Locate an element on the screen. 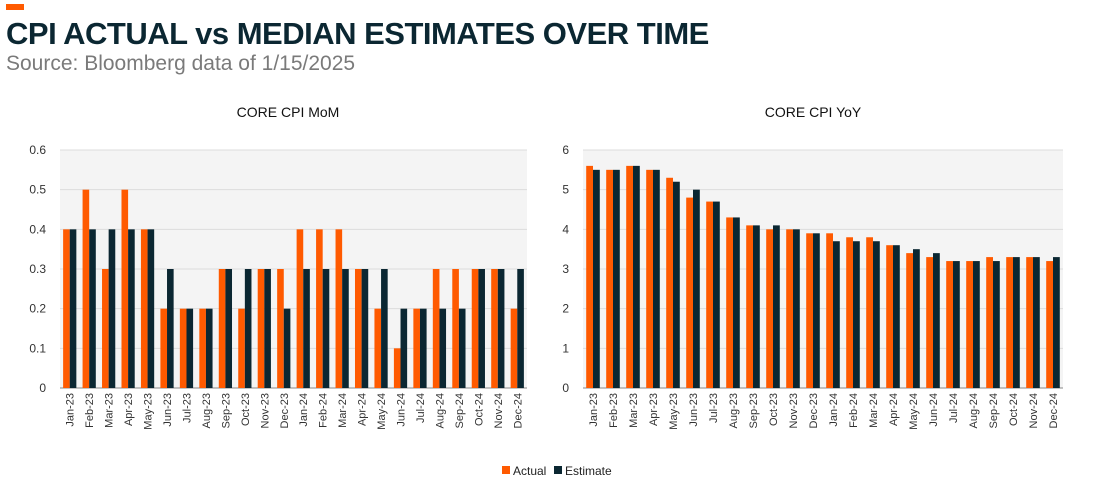 Image resolution: width=1112 pixels, height=492 pixels. x-tick-label: Jun-23 is located at coordinates (694, 410).